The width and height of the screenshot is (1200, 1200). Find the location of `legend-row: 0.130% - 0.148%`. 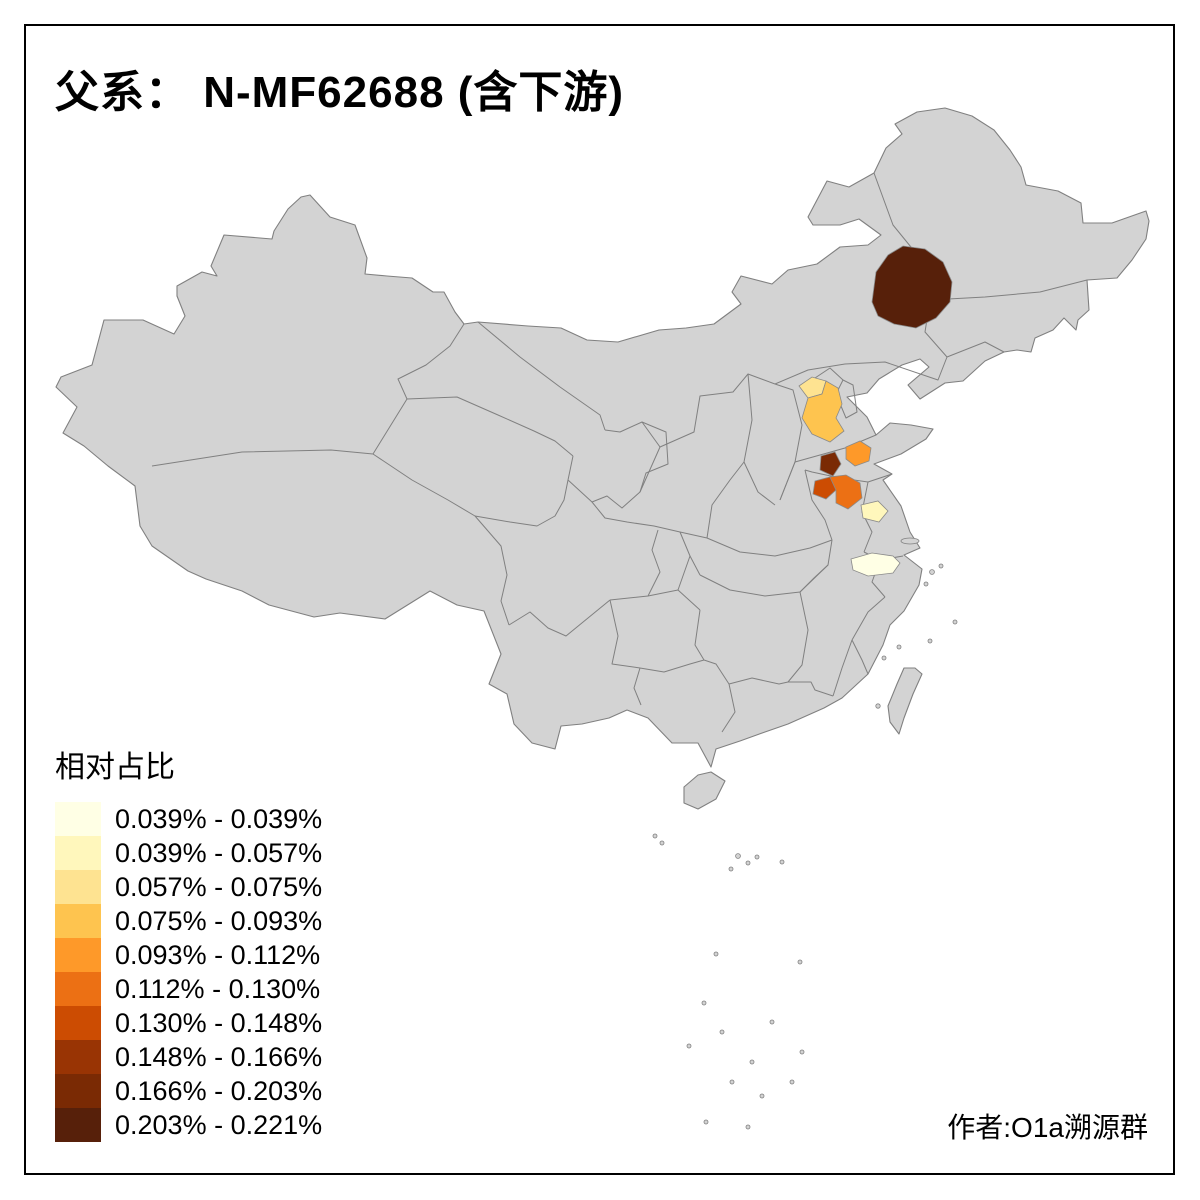

legend-row: 0.130% - 0.148% is located at coordinates (188, 1023).